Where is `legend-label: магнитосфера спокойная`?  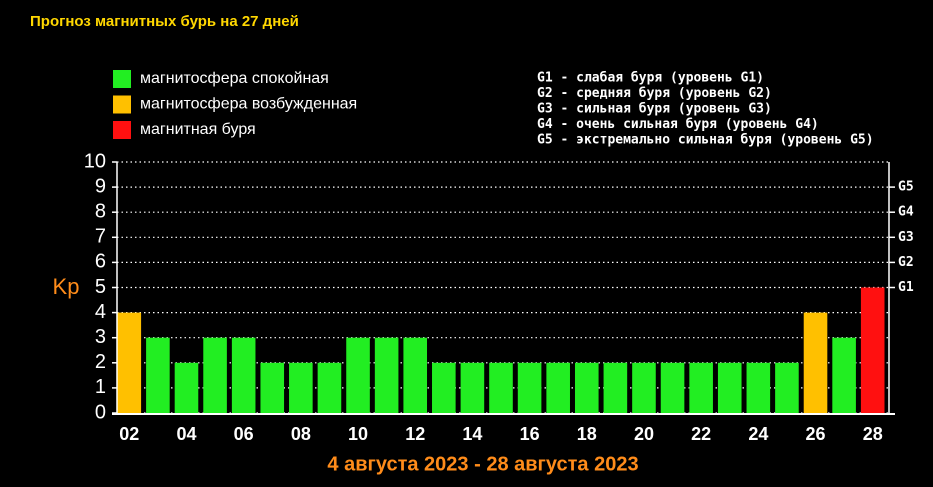
legend-label: магнитосфера спокойная is located at coordinates (234, 78).